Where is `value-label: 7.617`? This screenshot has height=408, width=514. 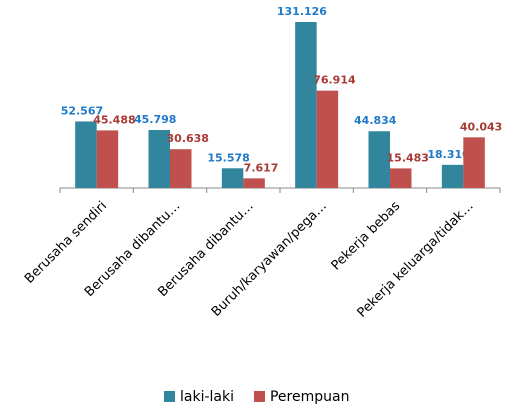 value-label: 7.617 is located at coordinates (261, 167).